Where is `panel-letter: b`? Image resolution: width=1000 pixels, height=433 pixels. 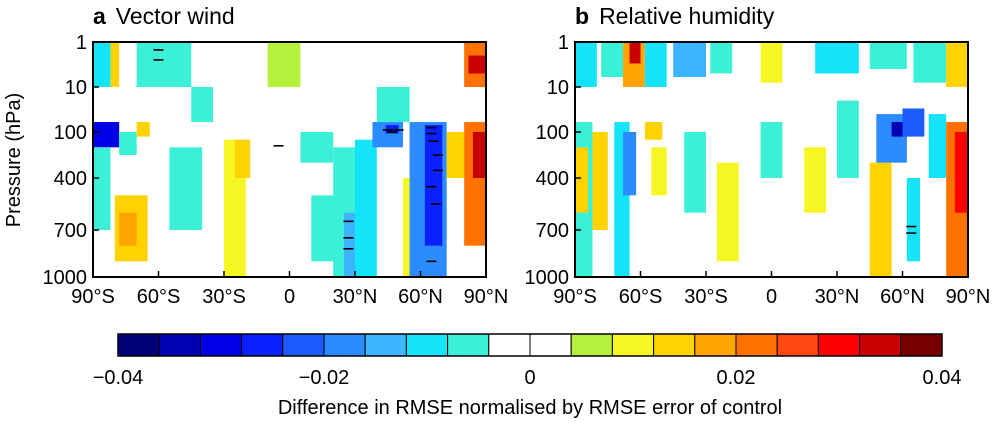 panel-letter: b is located at coordinates (582, 16).